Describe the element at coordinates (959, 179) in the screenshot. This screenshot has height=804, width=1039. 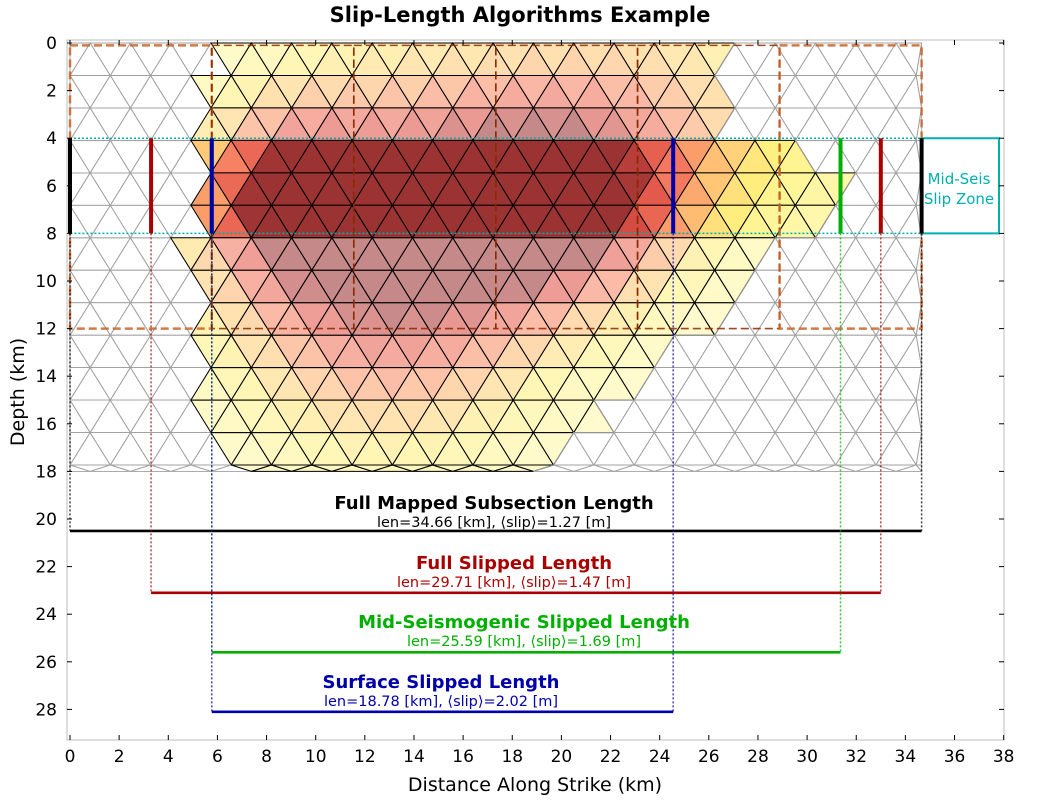
I see `mid-seis-zone-label: Mid-Seis` at that location.